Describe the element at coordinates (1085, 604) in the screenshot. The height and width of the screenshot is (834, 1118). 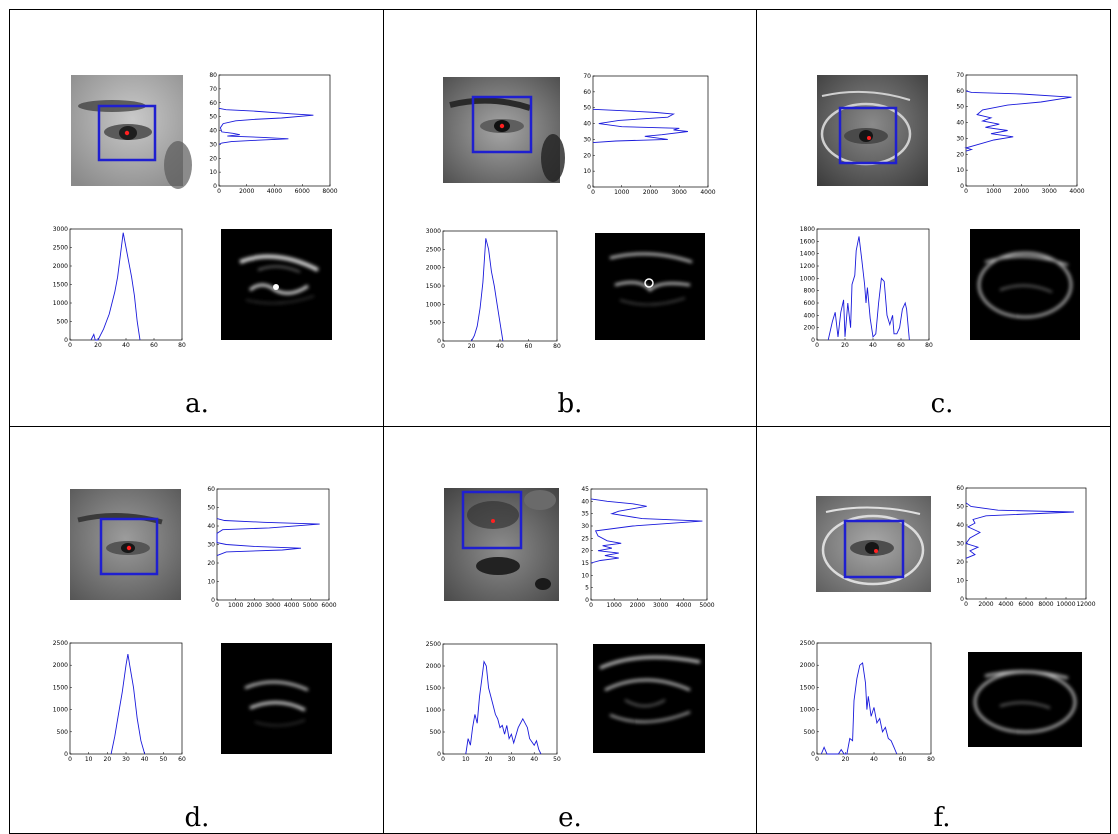
I see `x-tick-label: 12000` at that location.